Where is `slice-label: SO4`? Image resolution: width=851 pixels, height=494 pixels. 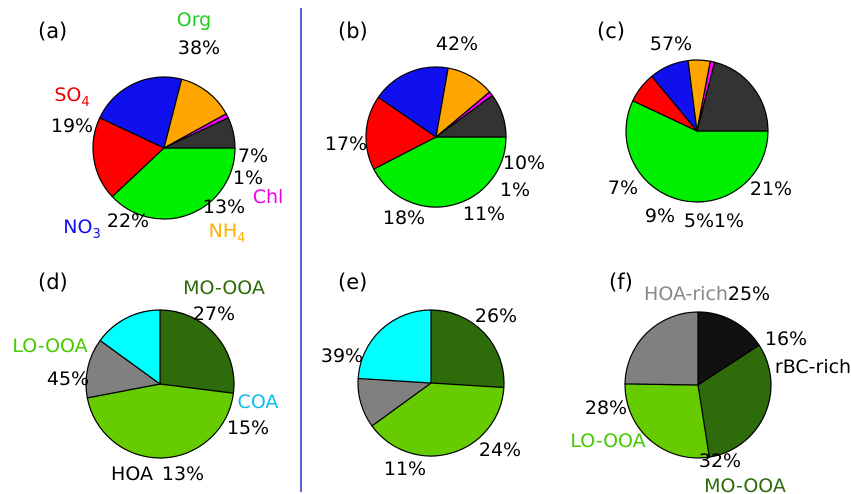
slice-label: SO4 is located at coordinates (71, 97).